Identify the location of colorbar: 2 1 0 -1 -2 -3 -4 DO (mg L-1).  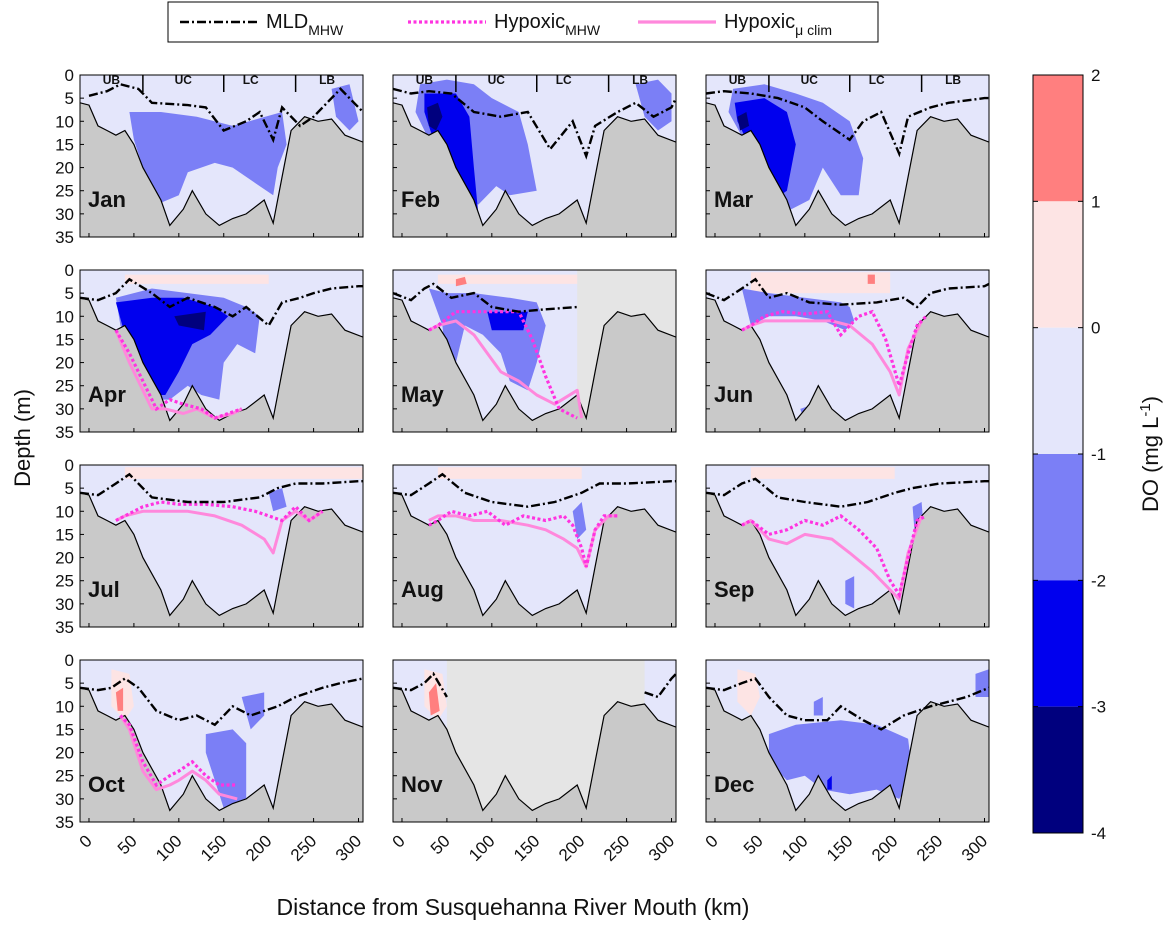
(1097, 454).